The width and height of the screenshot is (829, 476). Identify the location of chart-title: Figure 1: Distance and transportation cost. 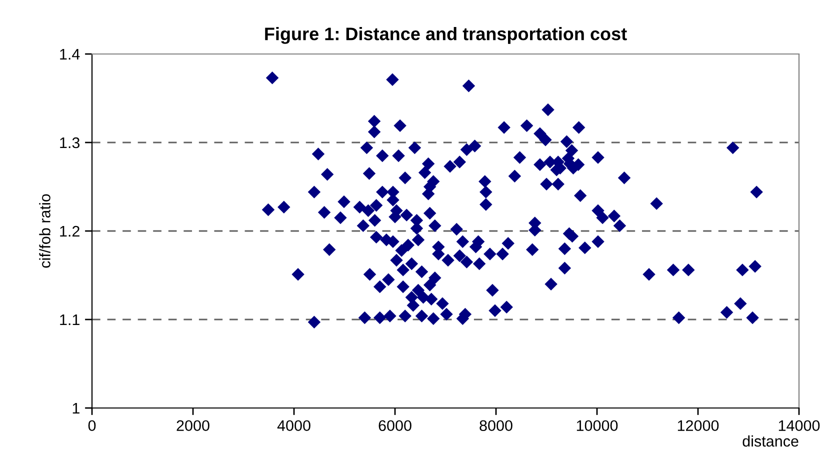
(446, 35).